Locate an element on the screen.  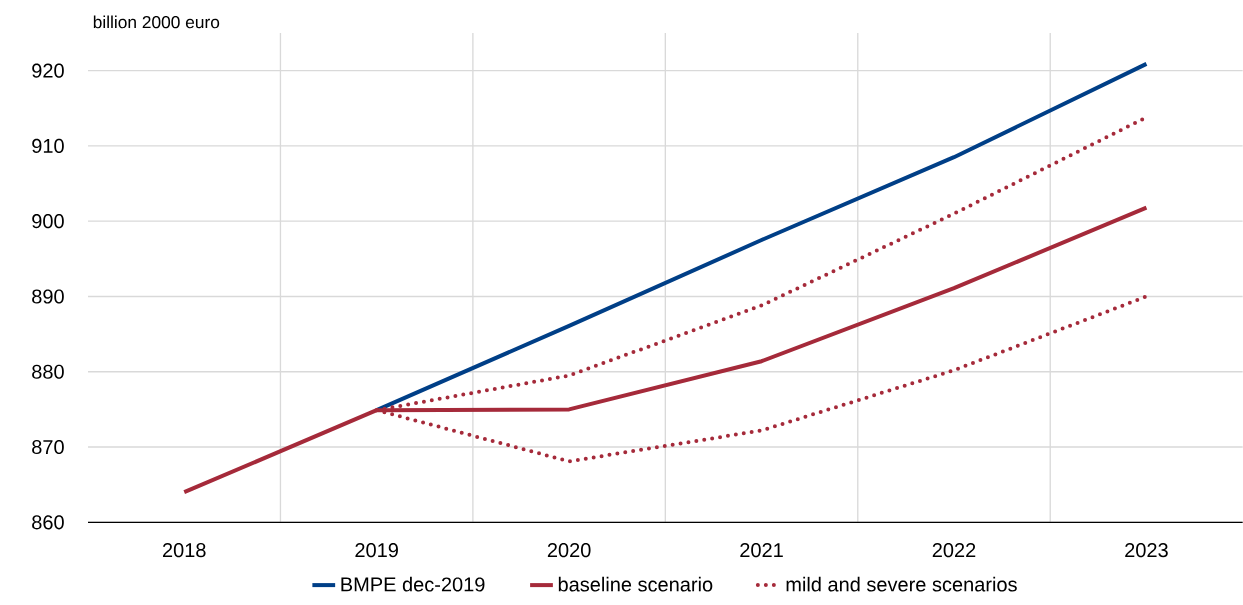
x-tick-label: 2018 is located at coordinates (184, 550).